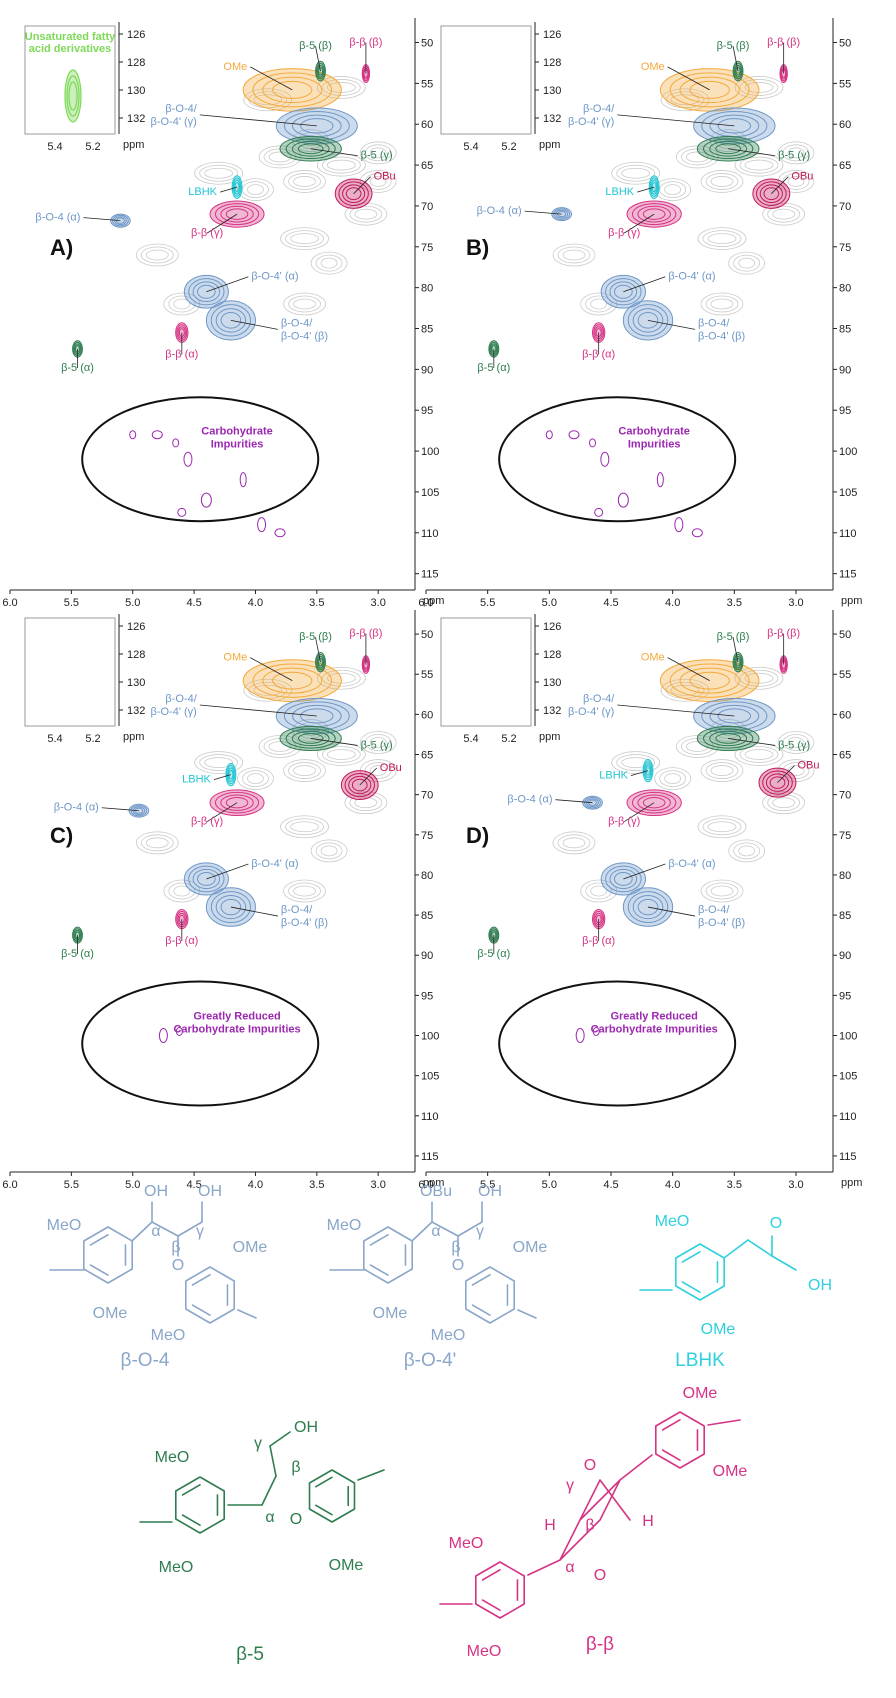 Image resolution: width=896 pixels, height=1698 pixels. What do you see at coordinates (653, 658) in the screenshot?
I see `peak-label: OMe` at bounding box center [653, 658].